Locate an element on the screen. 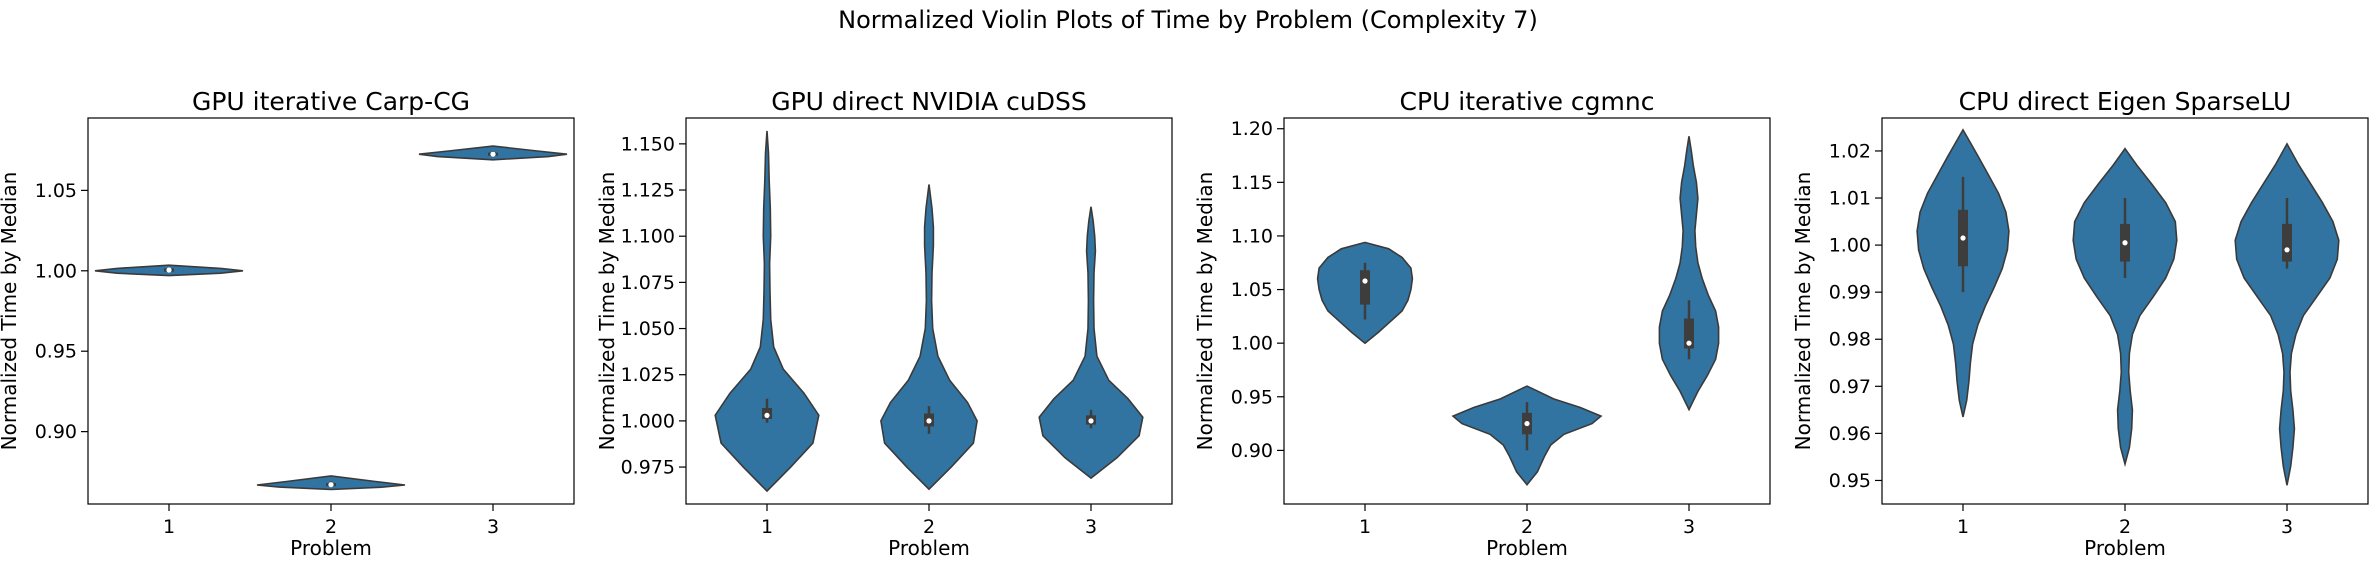 This screenshot has height=569, width=2377. y-tick-label: 0.99 is located at coordinates (1850, 293).